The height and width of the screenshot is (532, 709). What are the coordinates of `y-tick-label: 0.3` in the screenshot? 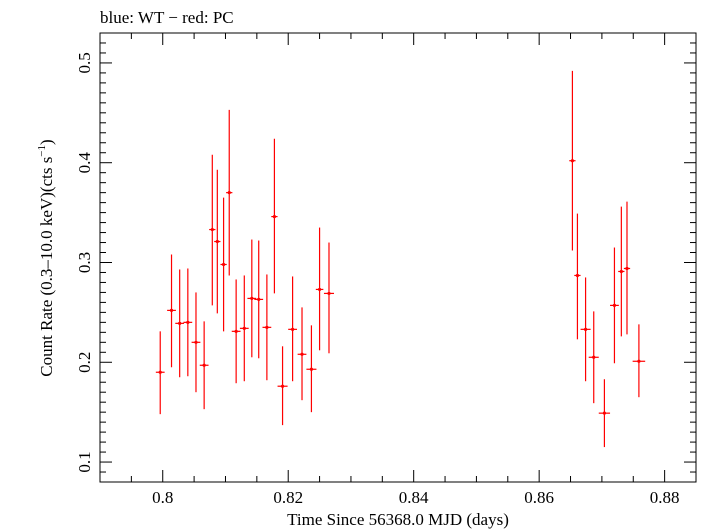 It's located at (84, 262).